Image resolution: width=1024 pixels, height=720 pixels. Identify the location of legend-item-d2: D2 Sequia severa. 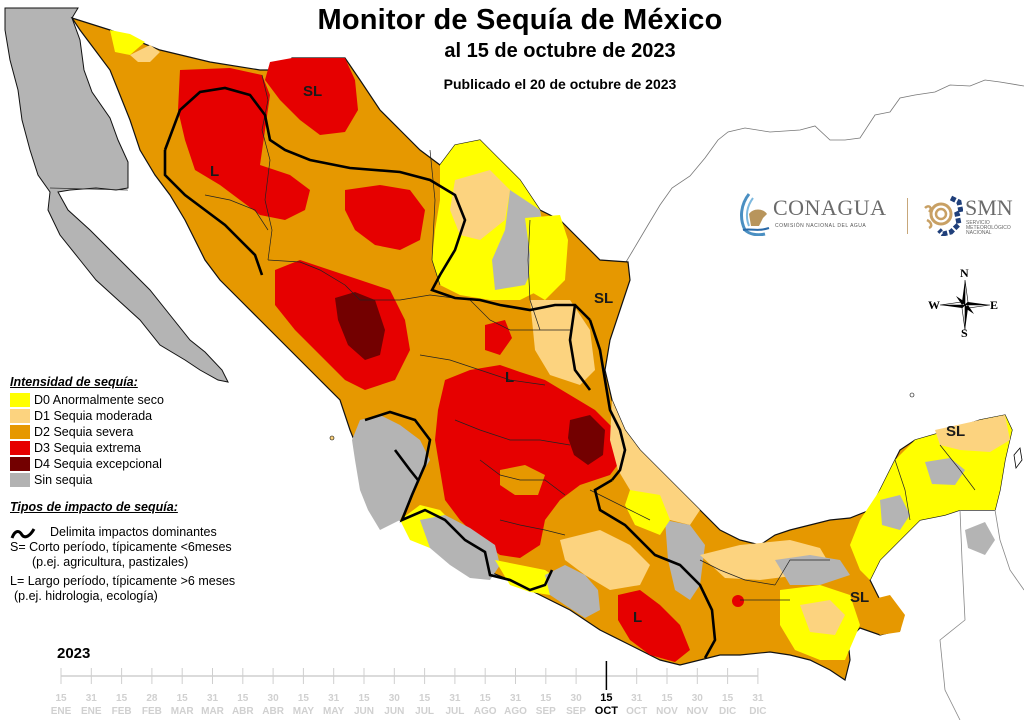
(155, 432).